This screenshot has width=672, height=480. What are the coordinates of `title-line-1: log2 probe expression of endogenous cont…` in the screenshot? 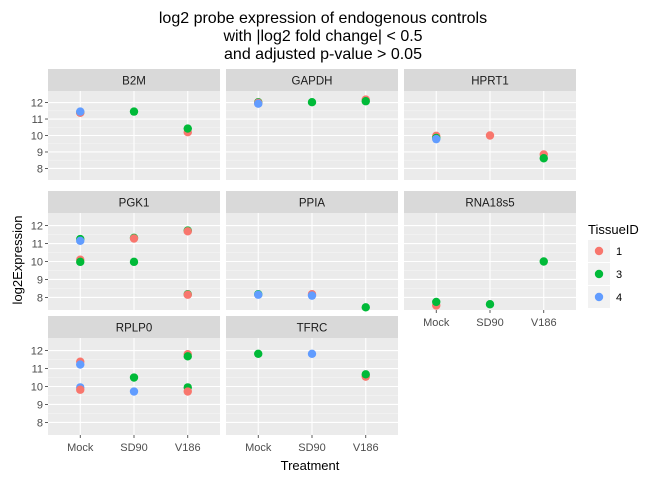 It's located at (323, 18).